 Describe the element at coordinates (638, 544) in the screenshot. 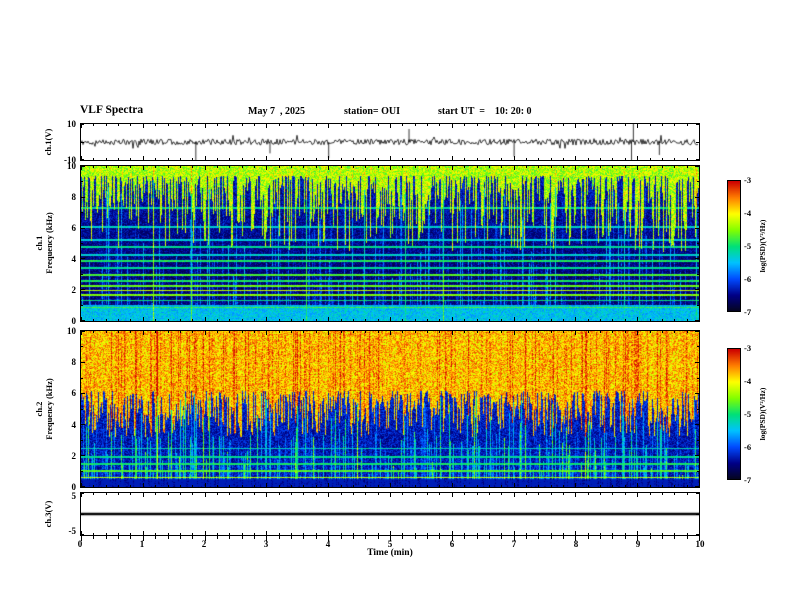

I see `x-tick-label: 9` at that location.